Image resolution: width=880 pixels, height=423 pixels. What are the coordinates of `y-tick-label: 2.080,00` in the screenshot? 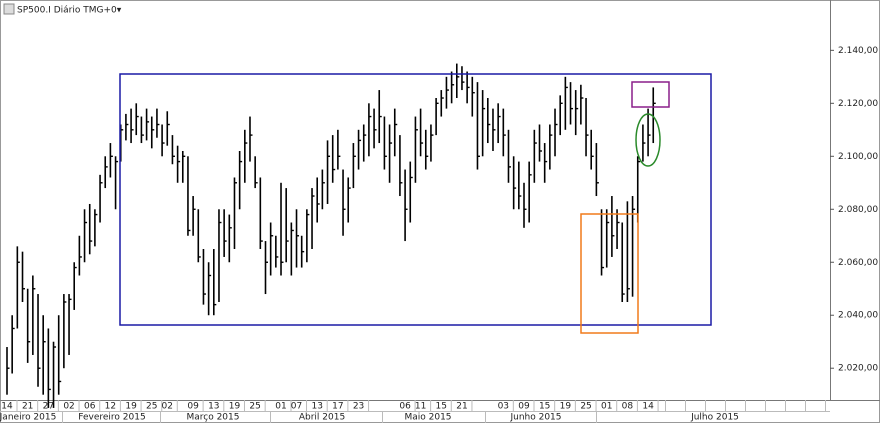 It's located at (858, 210).